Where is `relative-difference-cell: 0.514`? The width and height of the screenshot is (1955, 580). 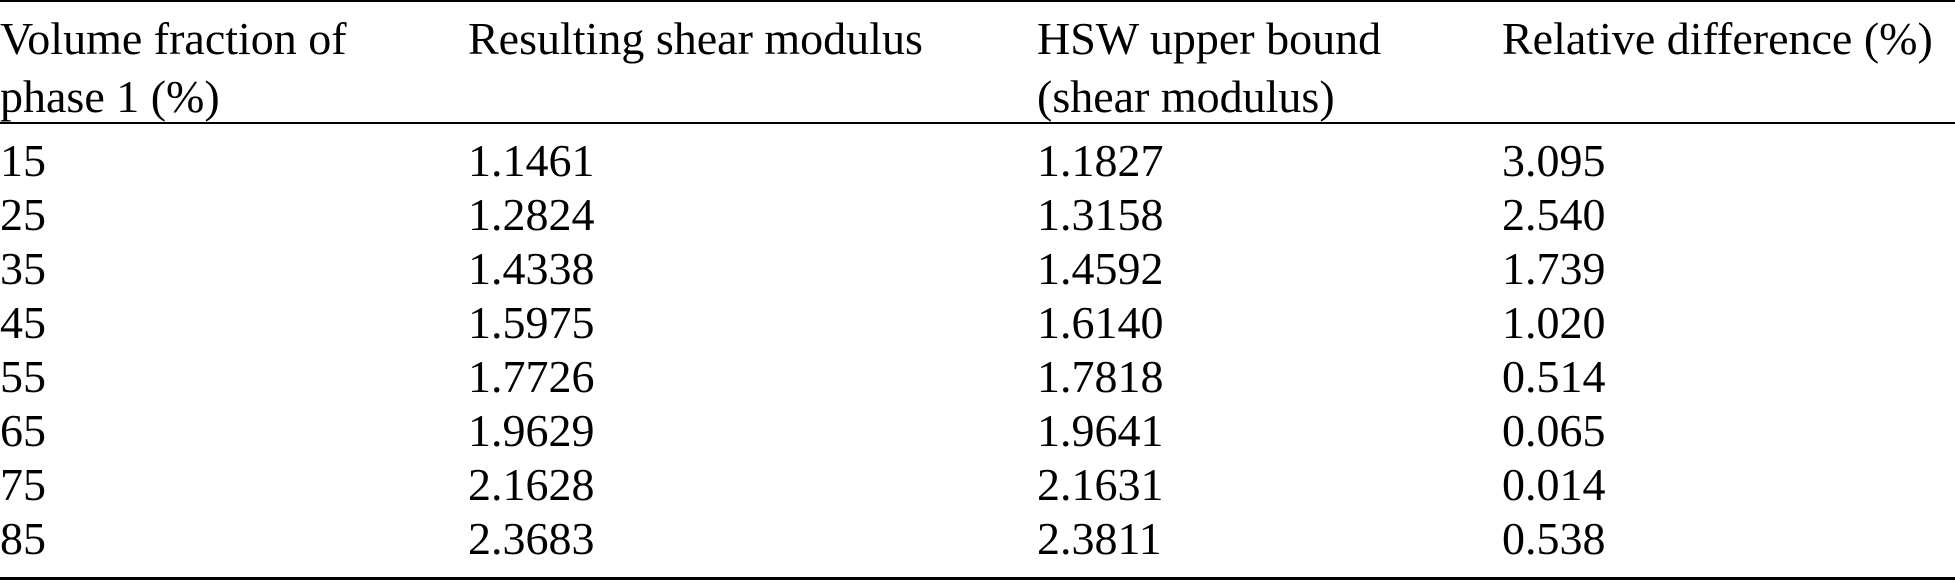 relative-difference-cell: 0.514 is located at coordinates (1554, 376).